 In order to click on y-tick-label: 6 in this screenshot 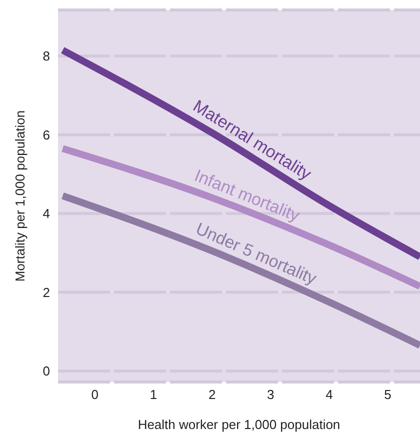, I will do `click(46, 134)`.